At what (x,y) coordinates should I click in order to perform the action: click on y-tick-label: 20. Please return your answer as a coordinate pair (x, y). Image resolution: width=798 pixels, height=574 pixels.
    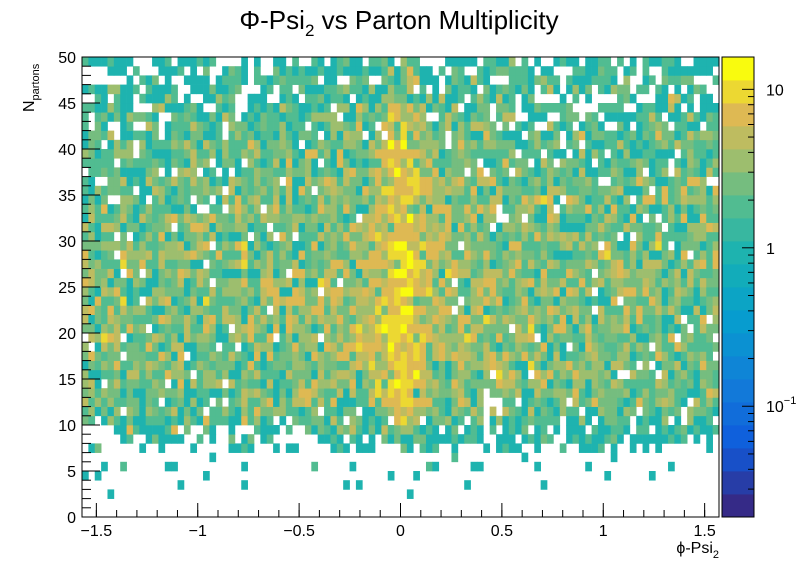
    Looking at the image, I should click on (67, 334).